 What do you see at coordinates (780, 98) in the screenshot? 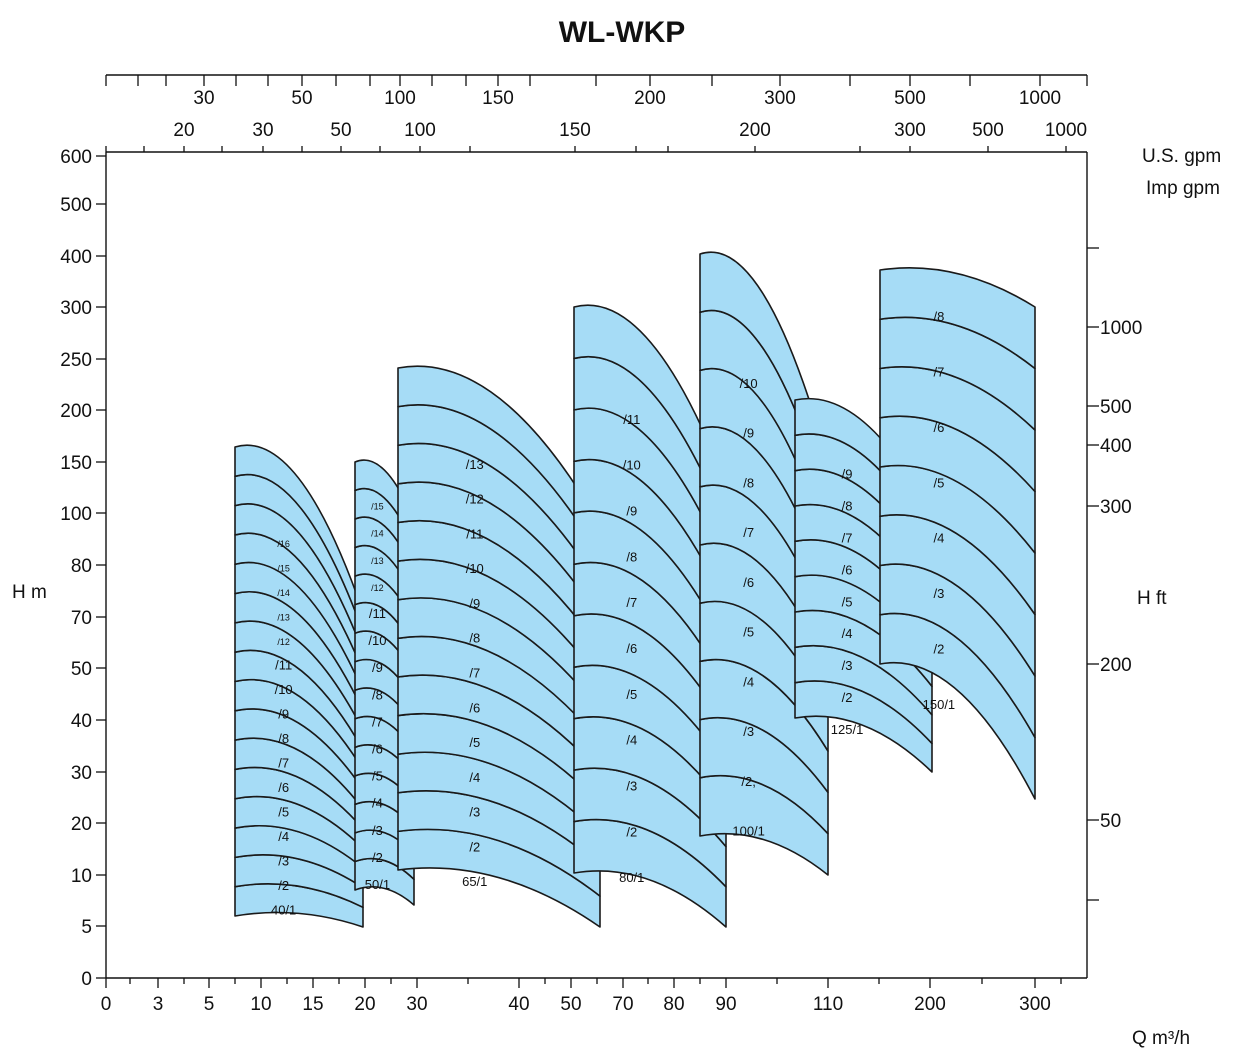
I see `us-gpm-tick-label: 300` at bounding box center [780, 98].